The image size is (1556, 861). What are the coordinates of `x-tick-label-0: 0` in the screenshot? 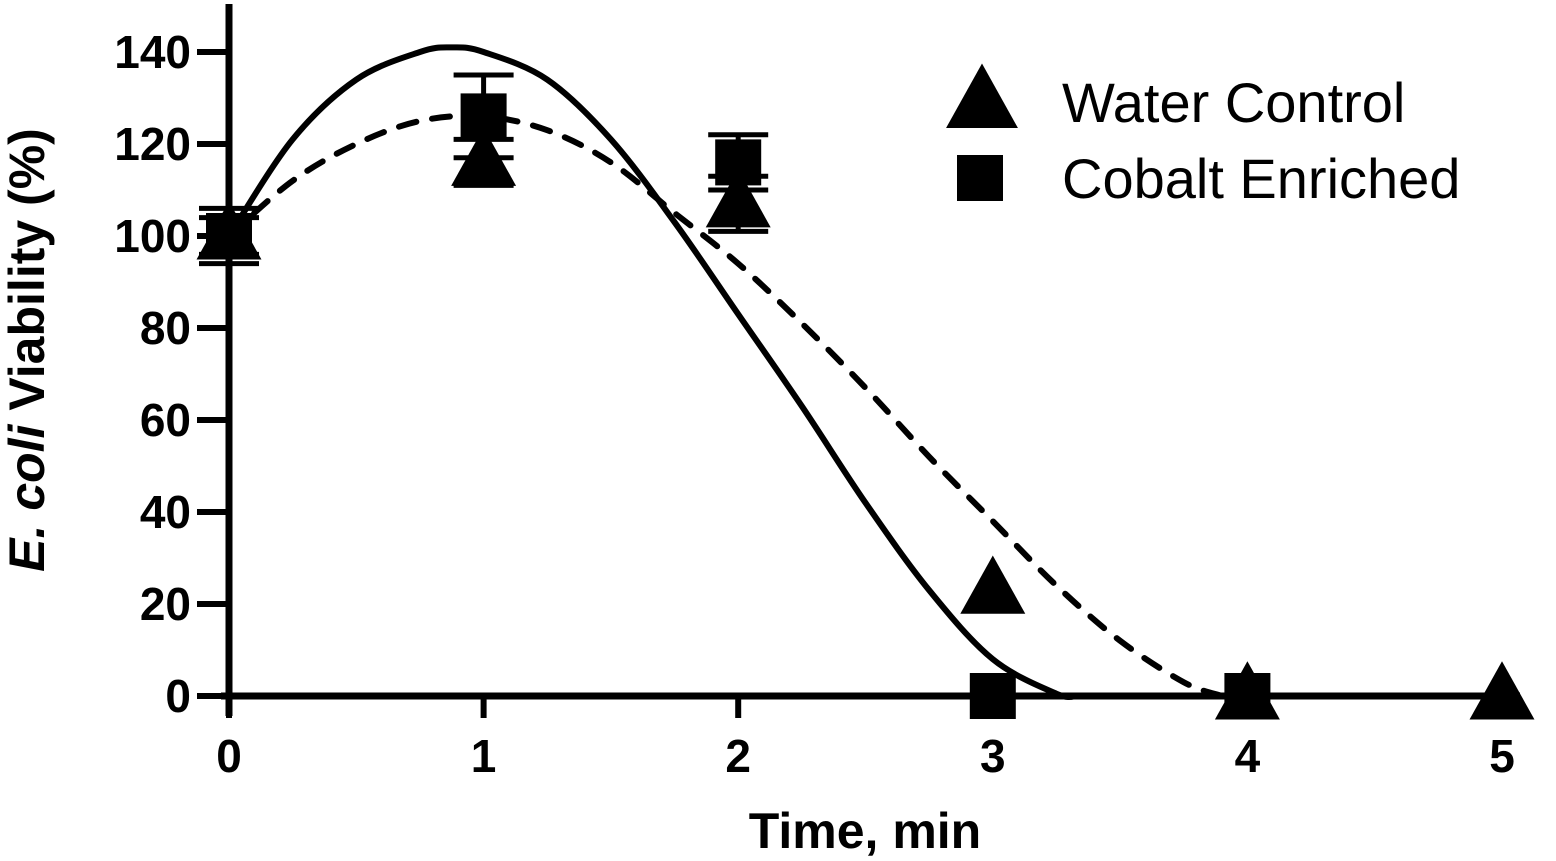 It's located at (229, 756).